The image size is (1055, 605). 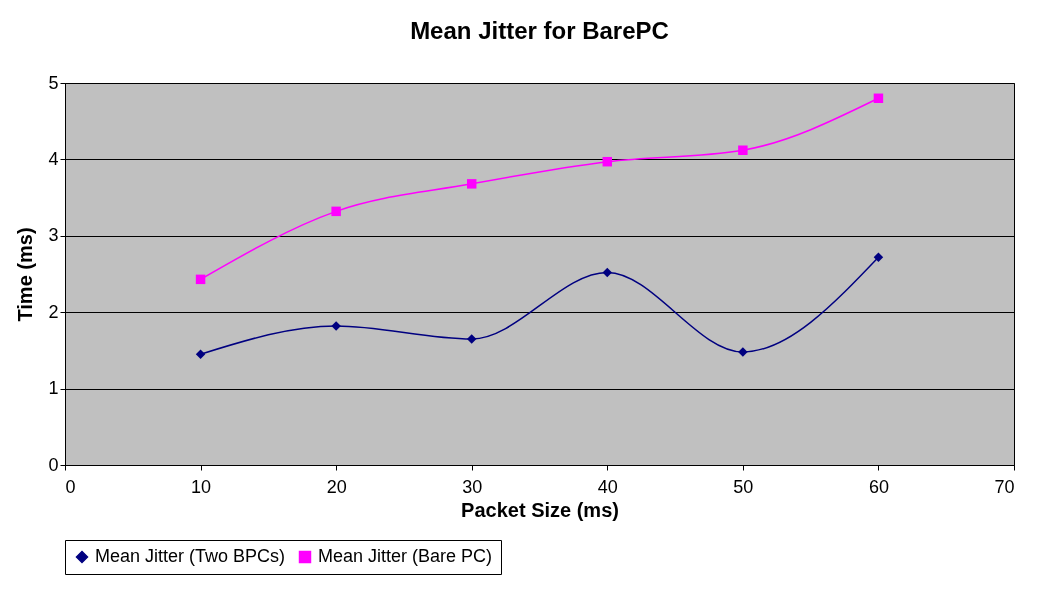 What do you see at coordinates (70, 486) in the screenshot?
I see `x-tick-label: 0` at bounding box center [70, 486].